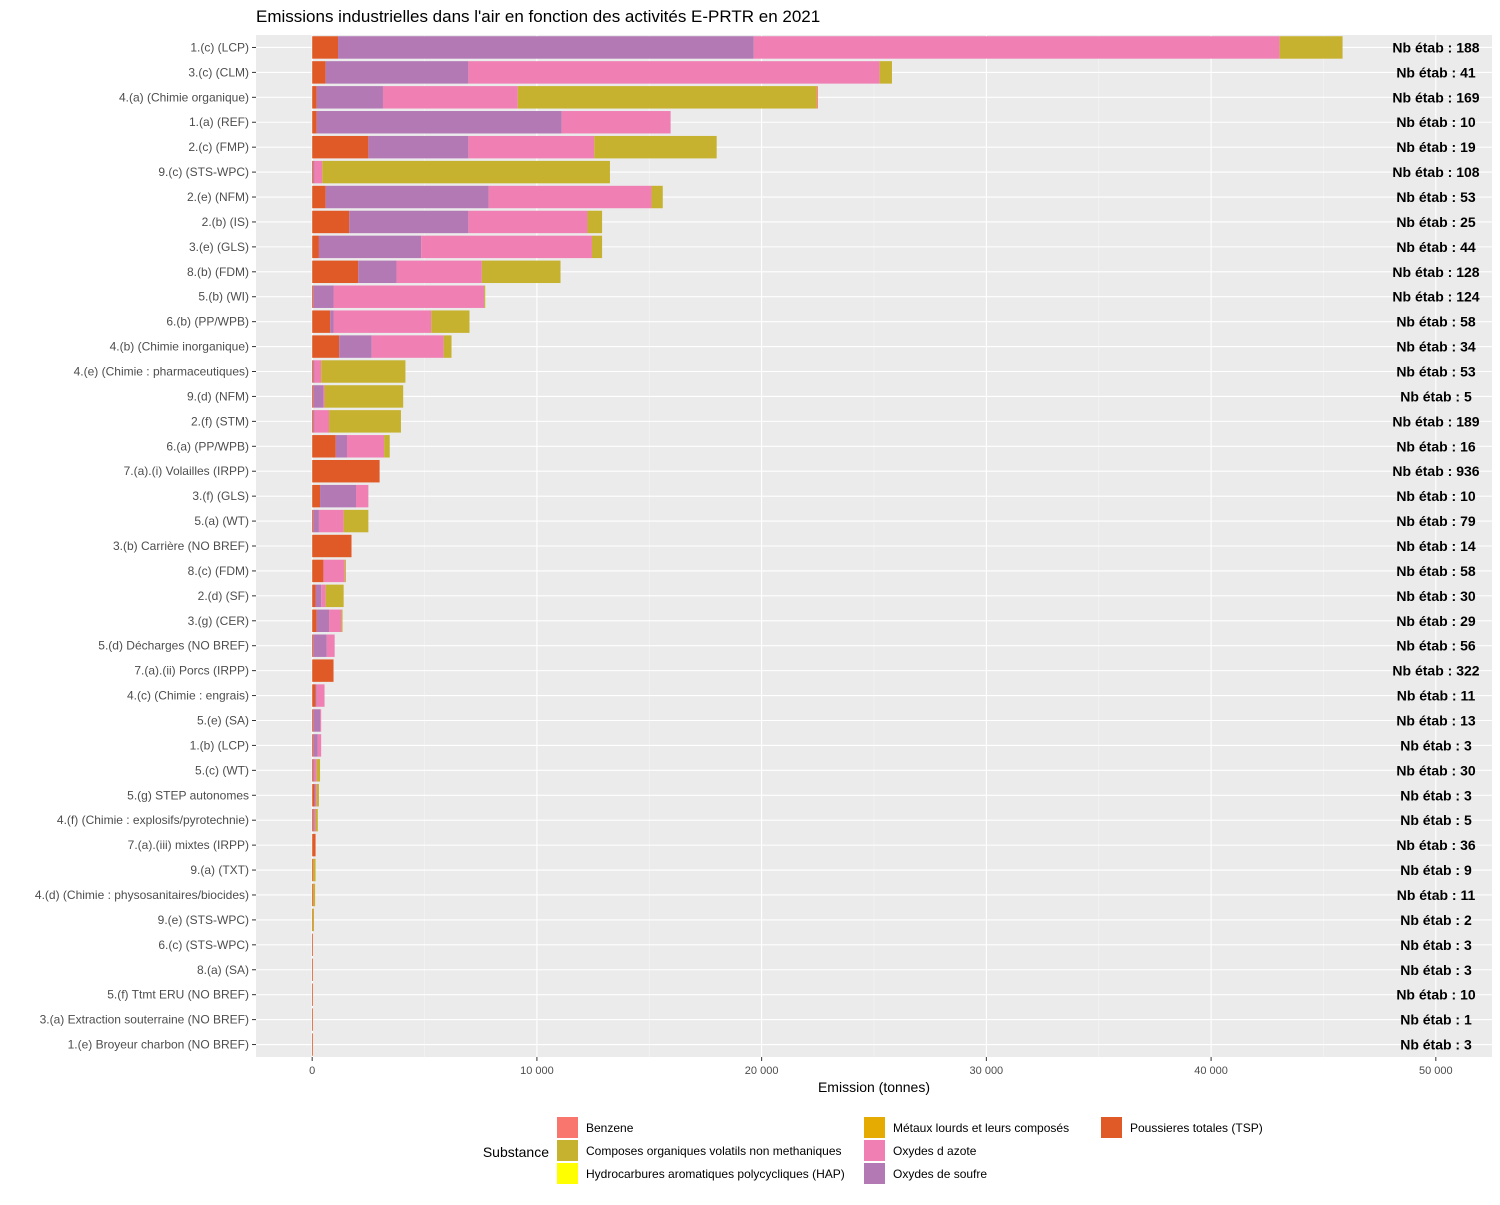 The height and width of the screenshot is (1205, 1500). What do you see at coordinates (1436, 122) in the screenshot?
I see `count-label: Nb étab : 10` at bounding box center [1436, 122].